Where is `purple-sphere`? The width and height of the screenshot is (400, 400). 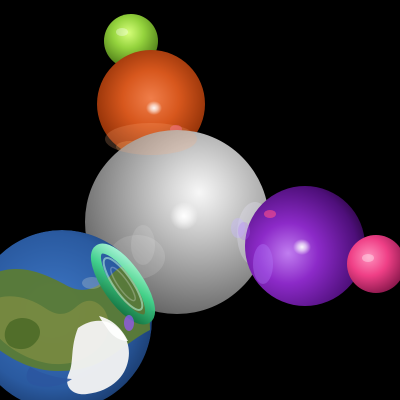 purple-sphere is located at coordinates (305, 246).